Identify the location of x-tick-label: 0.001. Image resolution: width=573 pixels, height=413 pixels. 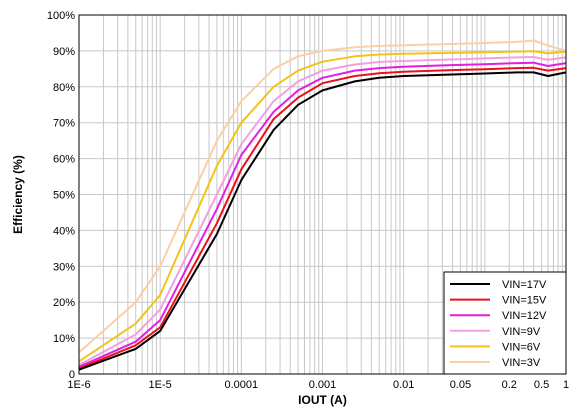
(323, 385).